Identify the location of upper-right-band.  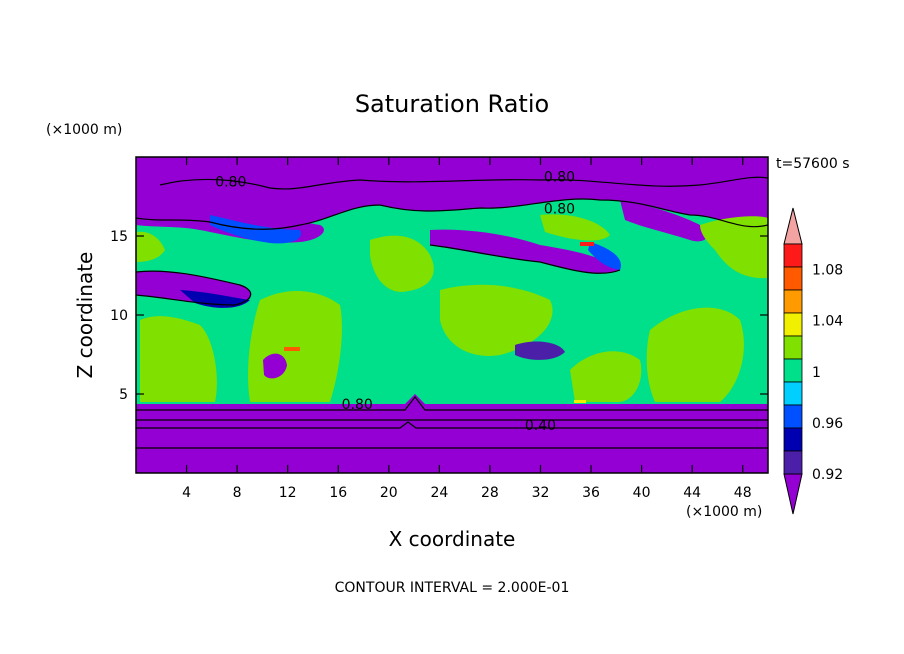
(525, 251).